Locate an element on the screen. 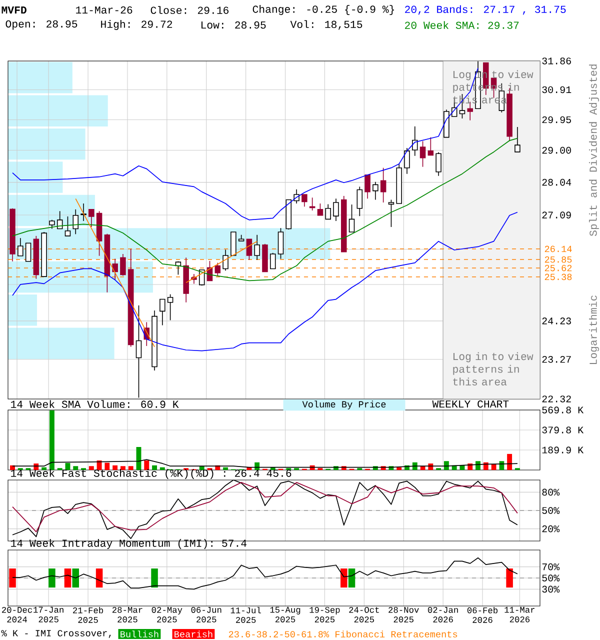 This screenshot has height=640, width=600. y-tick-label: 30% is located at coordinates (551, 589).